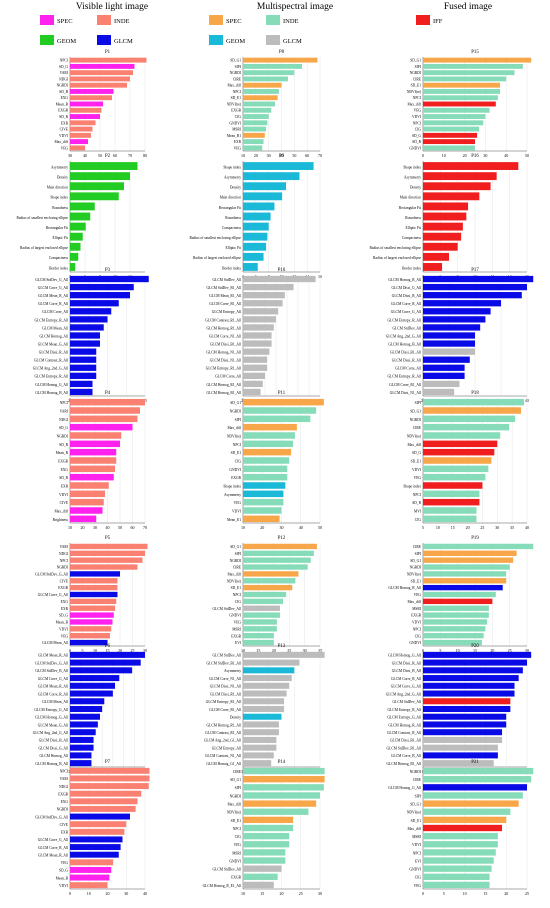  What do you see at coordinates (51, 575) in the screenshot?
I see `bar-label: GLCM StdDev_G_All` at bounding box center [51, 575].